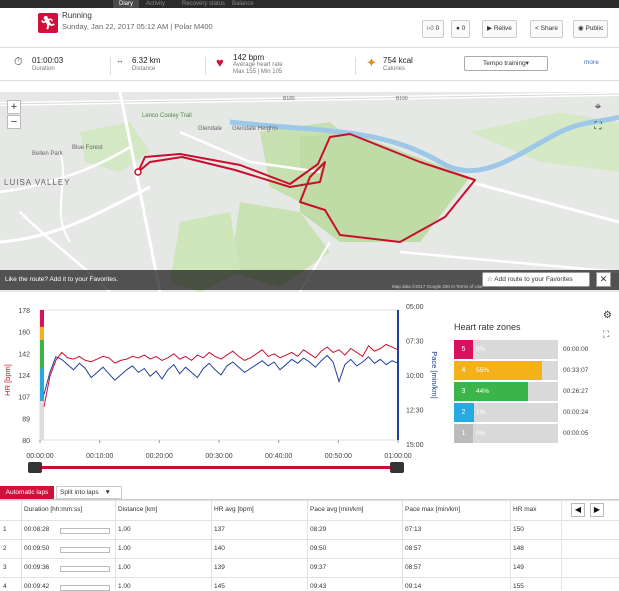  What do you see at coordinates (249, 57) in the screenshot?
I see `avg-hr-value: 142 bpm` at bounding box center [249, 57].